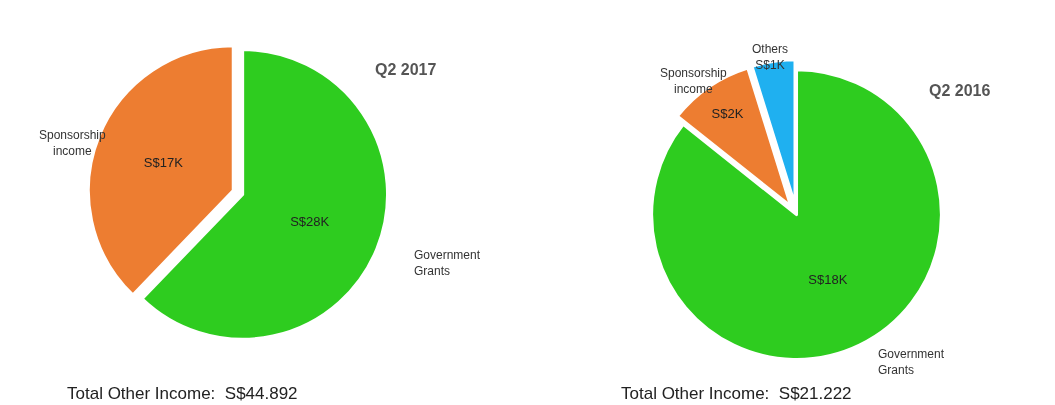 The image size is (1055, 405). Describe the element at coordinates (960, 90) in the screenshot. I see `text: Q2 2016` at that location.